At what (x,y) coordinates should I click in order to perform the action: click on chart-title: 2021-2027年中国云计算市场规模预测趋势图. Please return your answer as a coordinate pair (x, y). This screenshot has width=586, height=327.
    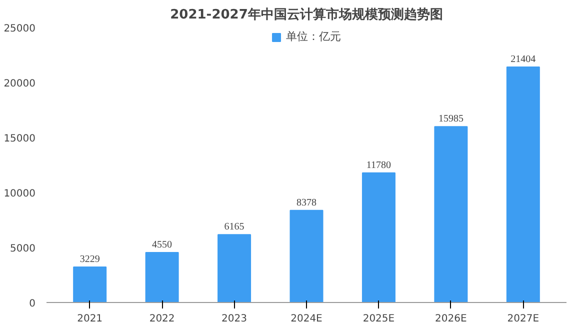
    Looking at the image, I should click on (306, 14).